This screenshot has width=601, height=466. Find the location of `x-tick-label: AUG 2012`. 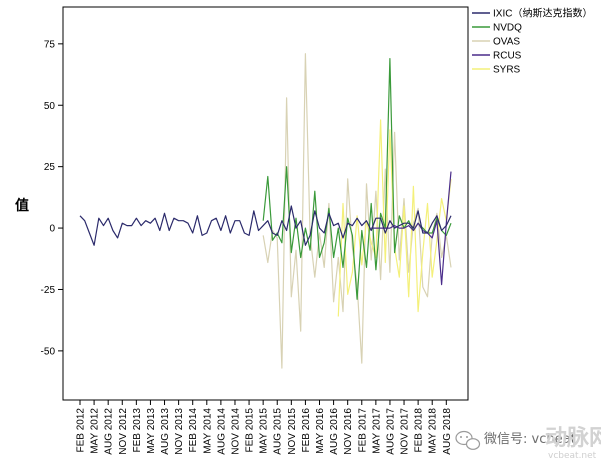

x-tick-label: AUG 2012 is located at coordinates (109, 431).